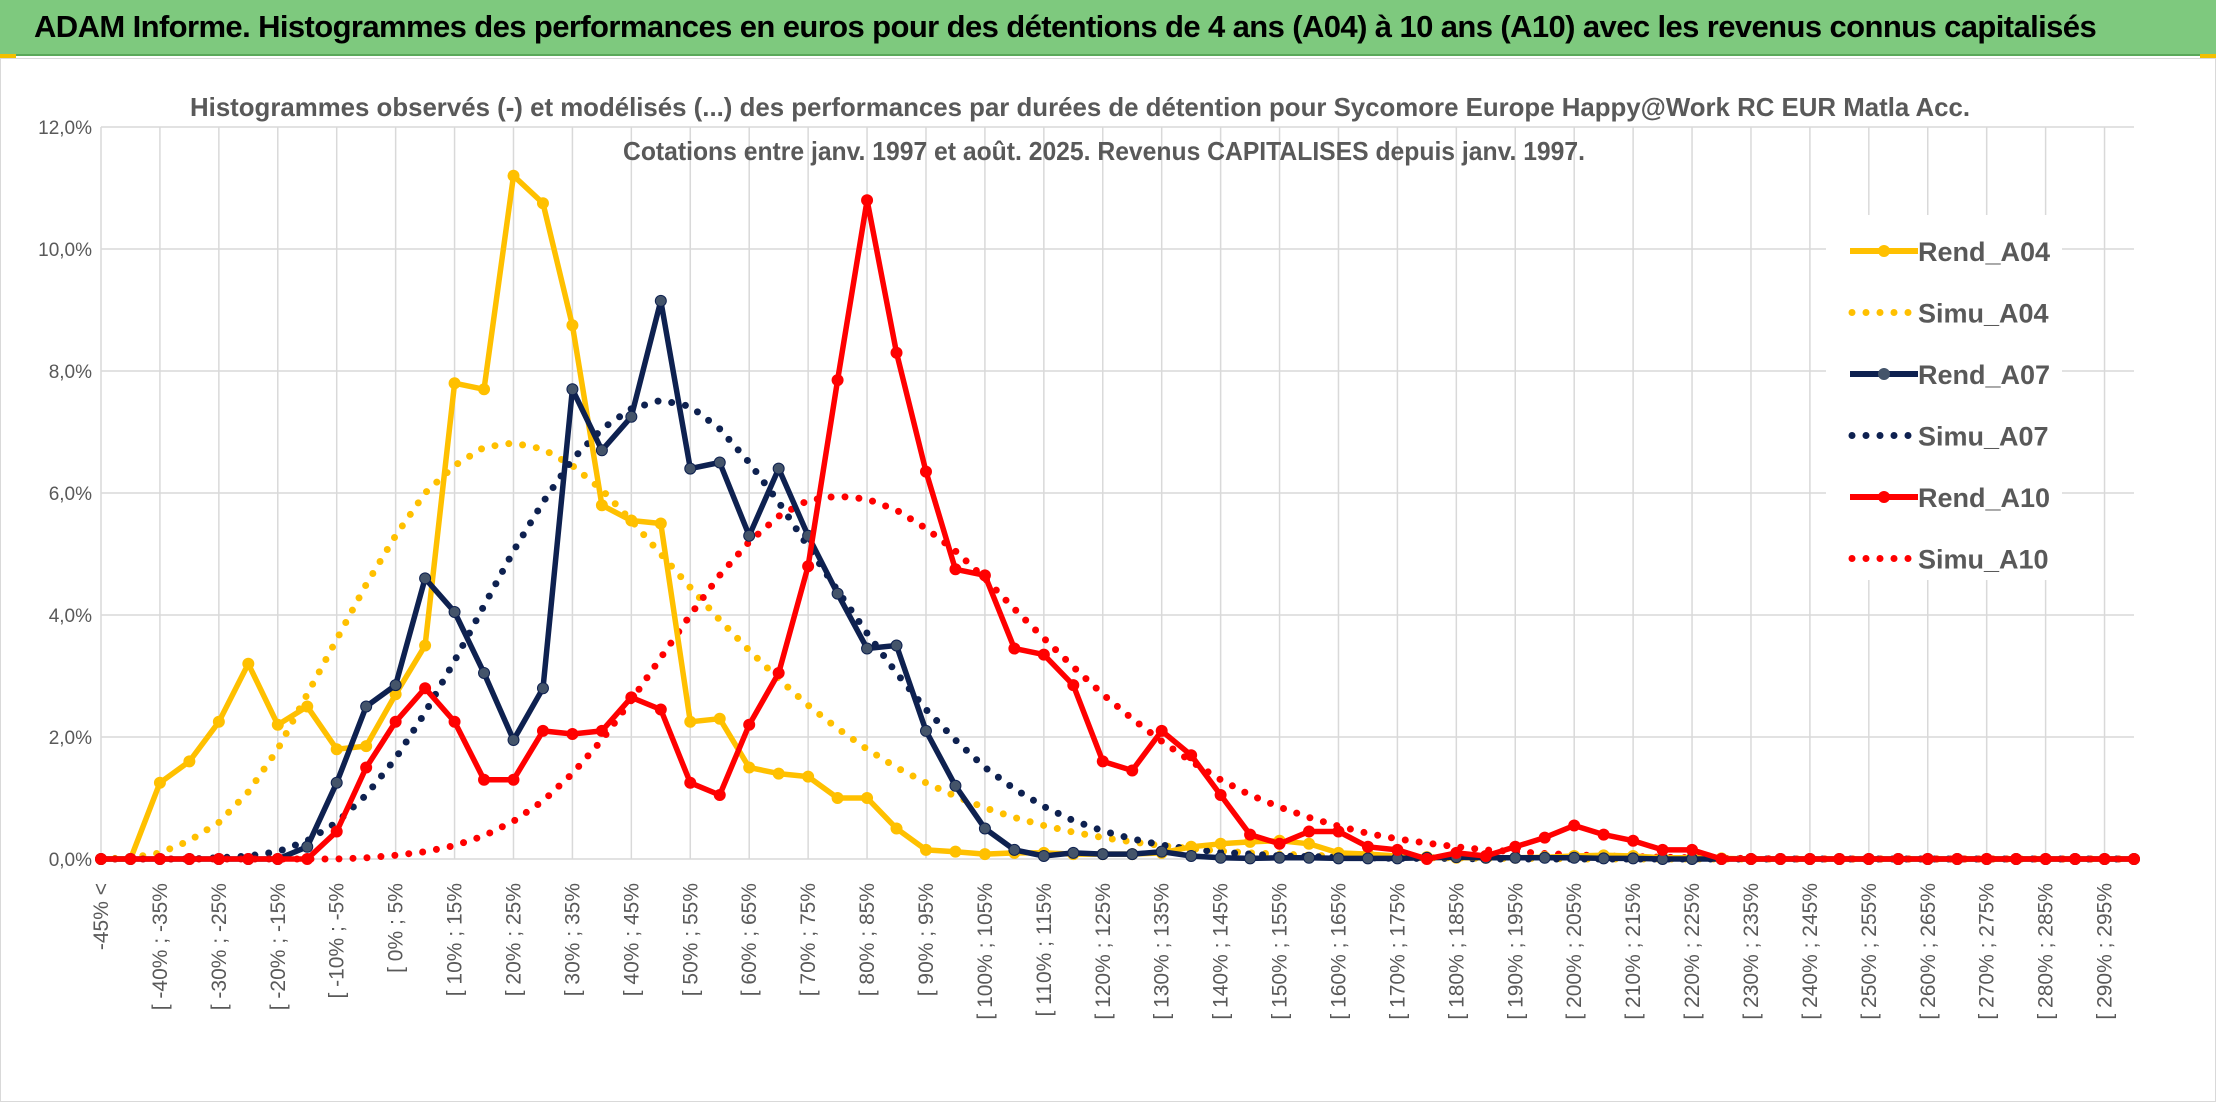 This screenshot has height=1102, width=2216. Describe the element at coordinates (1983, 560) in the screenshot. I see `legend-label: Simu_A10` at that location.